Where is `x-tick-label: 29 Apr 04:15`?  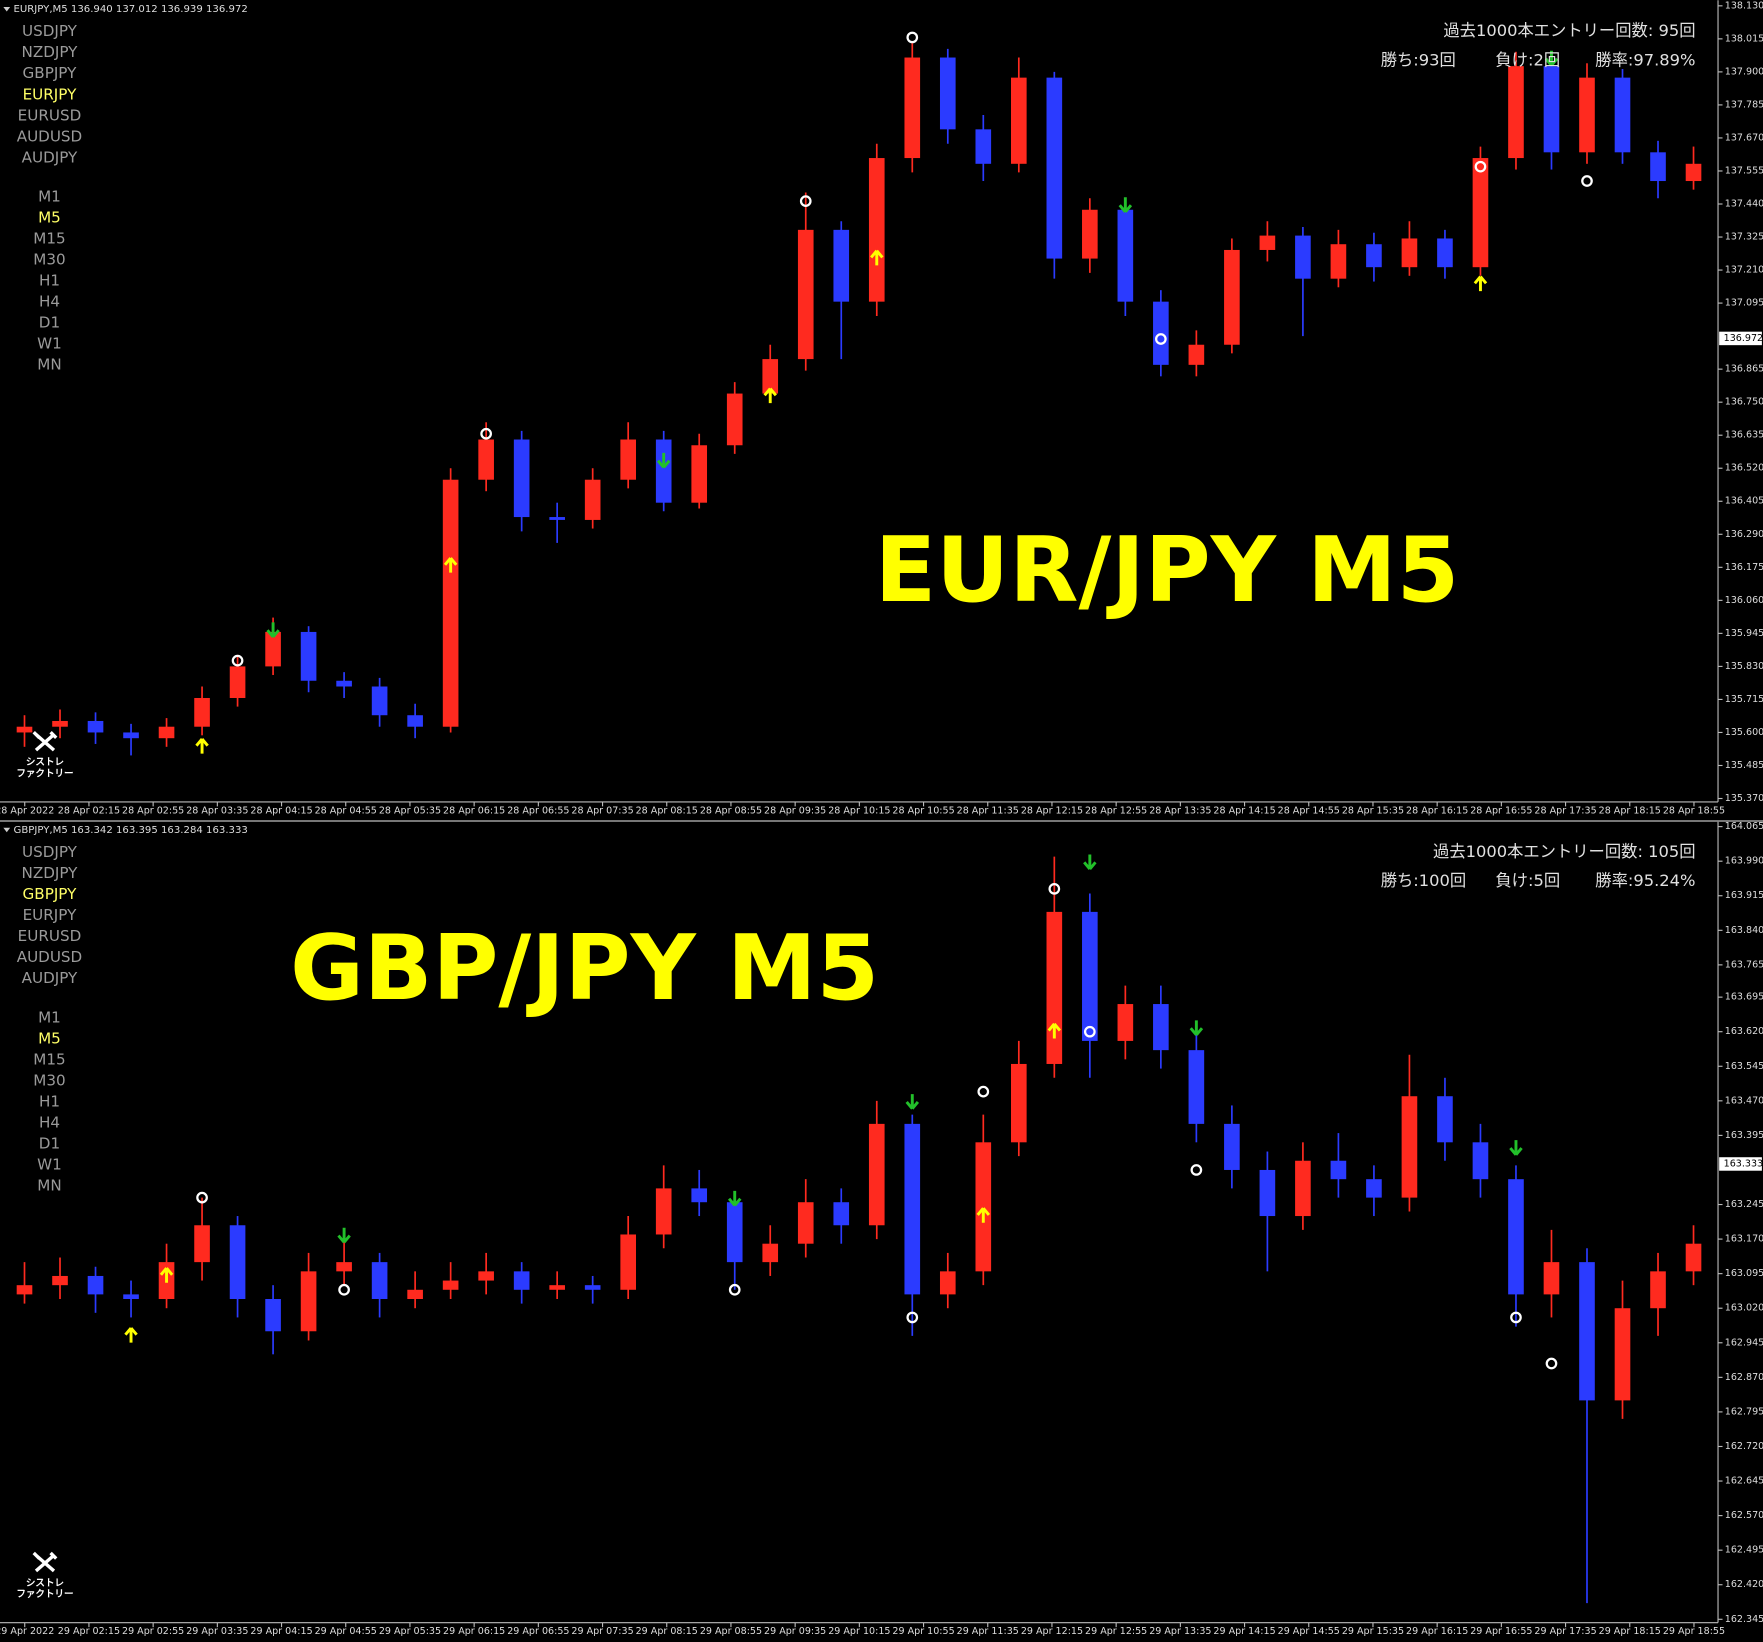 x-tick-label: 29 Apr 04:15 is located at coordinates (281, 1631).